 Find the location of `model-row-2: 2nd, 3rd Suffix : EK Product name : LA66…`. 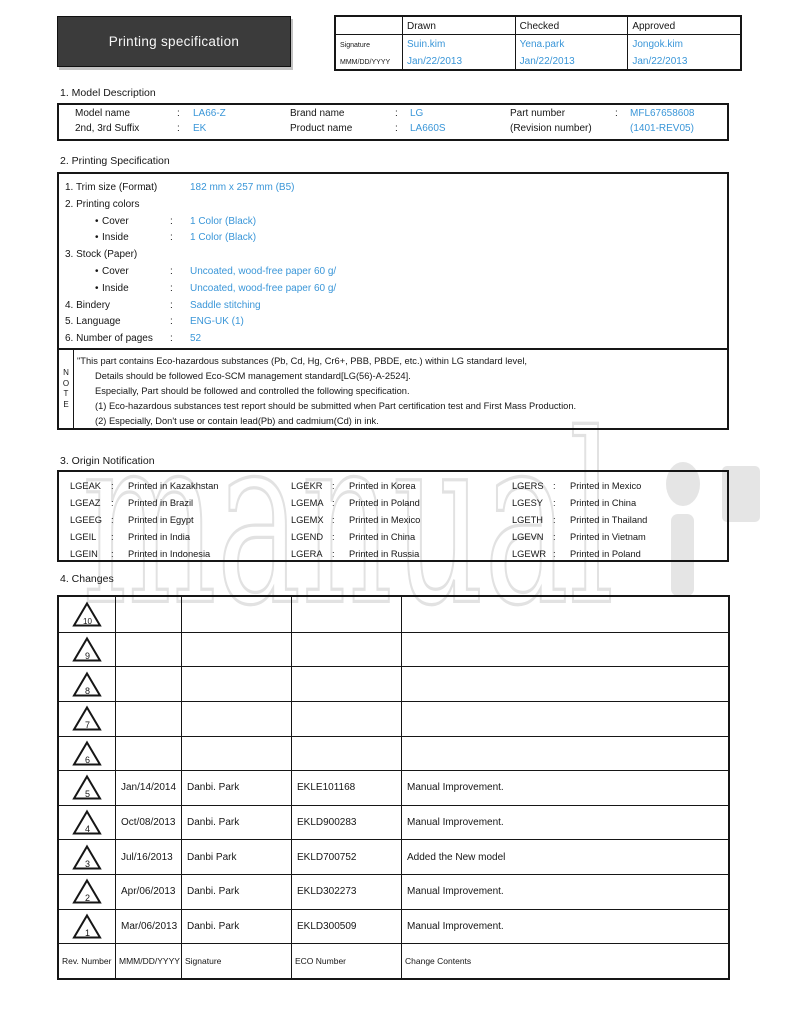

model-row-2: 2nd, 3rd Suffix : EK Product name : LA66… is located at coordinates (393, 130).